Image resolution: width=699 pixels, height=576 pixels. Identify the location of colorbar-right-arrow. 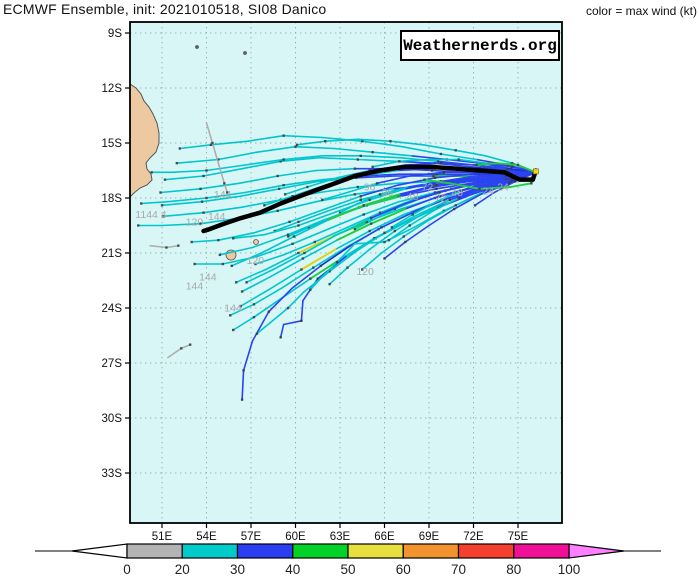
(596, 551).